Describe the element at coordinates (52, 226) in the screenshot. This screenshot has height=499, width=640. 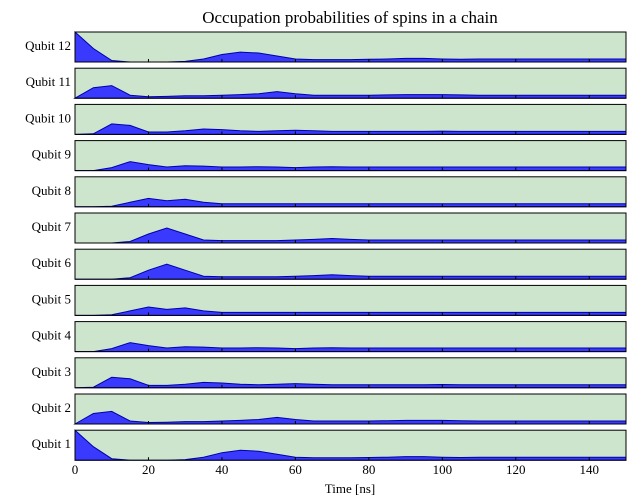
I see `legend-label: Qubit 7` at that location.